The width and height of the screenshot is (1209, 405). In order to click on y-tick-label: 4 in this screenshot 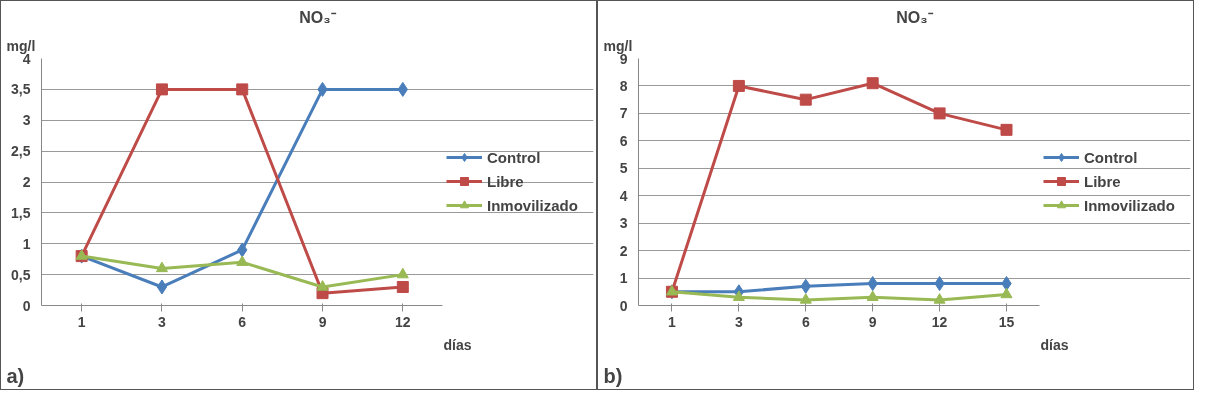, I will do `click(623, 195)`.